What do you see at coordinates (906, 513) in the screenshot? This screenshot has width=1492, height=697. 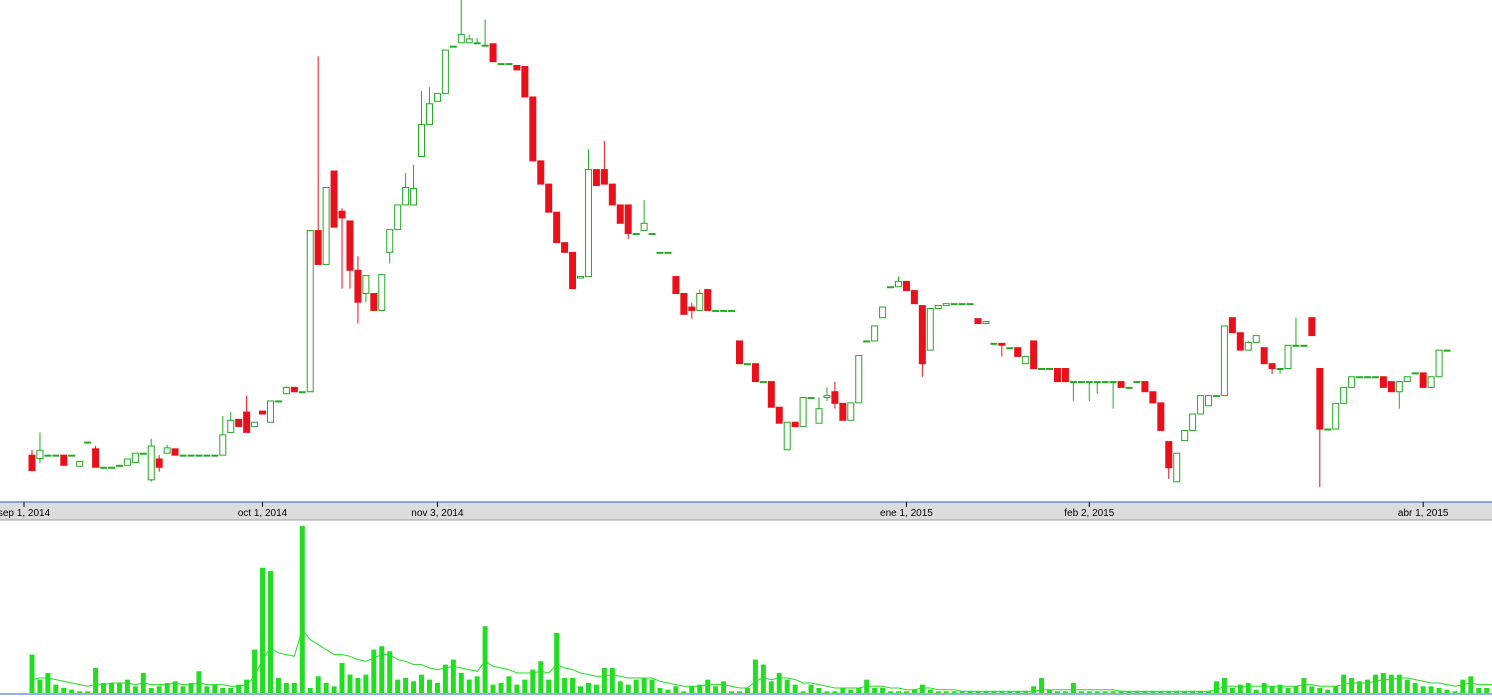 I see `date-tick-label: ene 1, 2015` at bounding box center [906, 513].